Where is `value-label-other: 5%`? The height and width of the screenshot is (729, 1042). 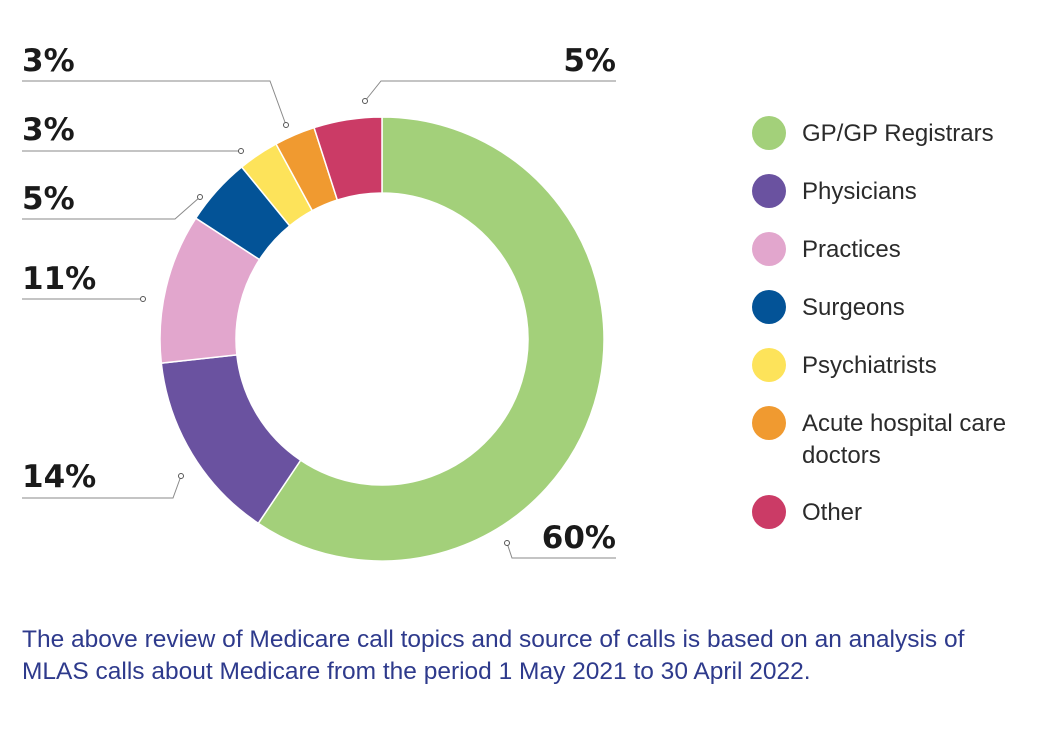 value-label-other: 5% is located at coordinates (589, 61).